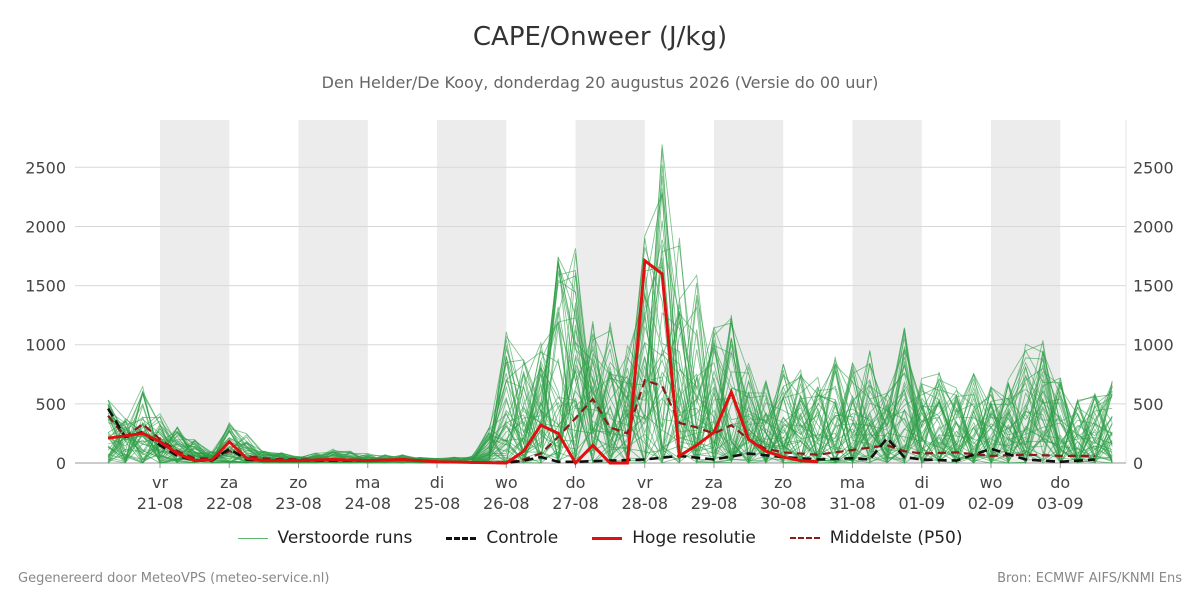 The image size is (1200, 600). I want to click on x-tick-date: 23-08, so click(298, 503).